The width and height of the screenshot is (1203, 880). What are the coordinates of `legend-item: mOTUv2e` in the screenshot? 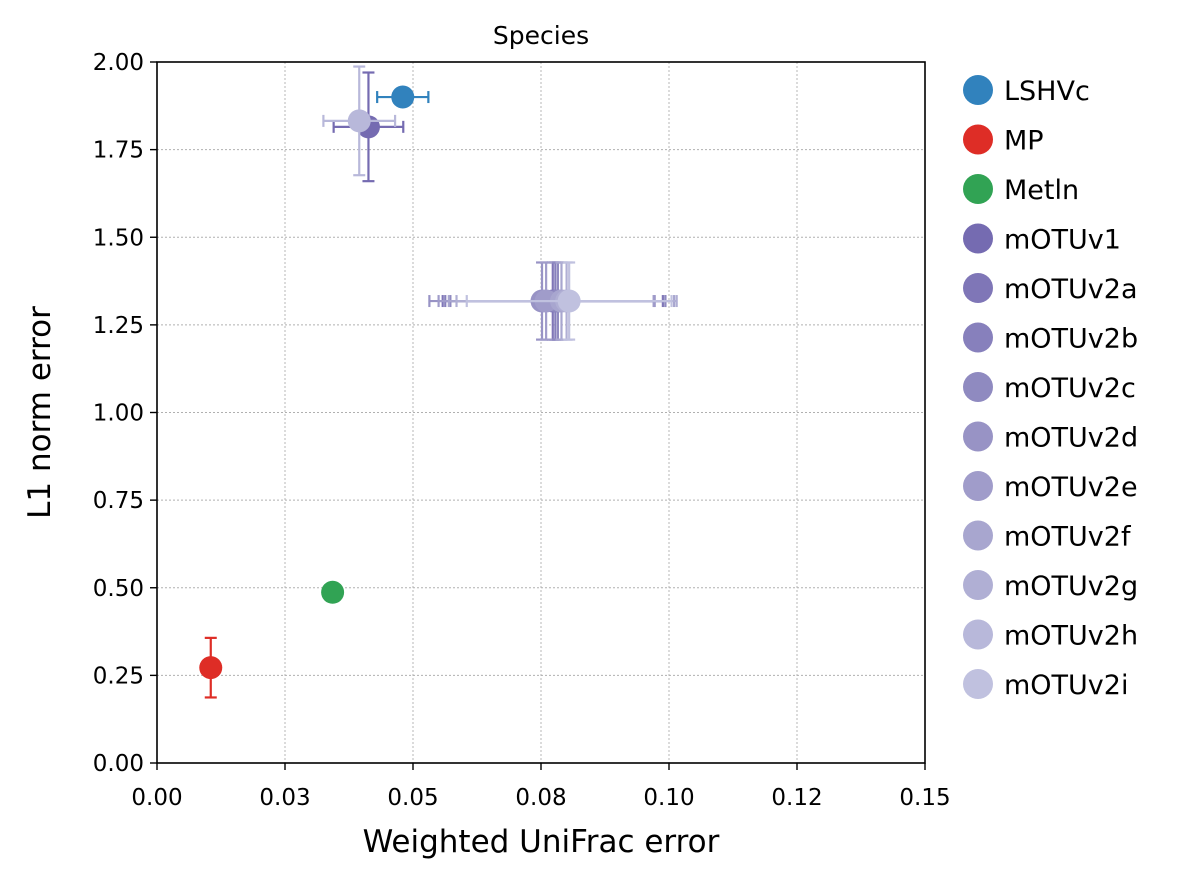 It's located at (1050, 487).